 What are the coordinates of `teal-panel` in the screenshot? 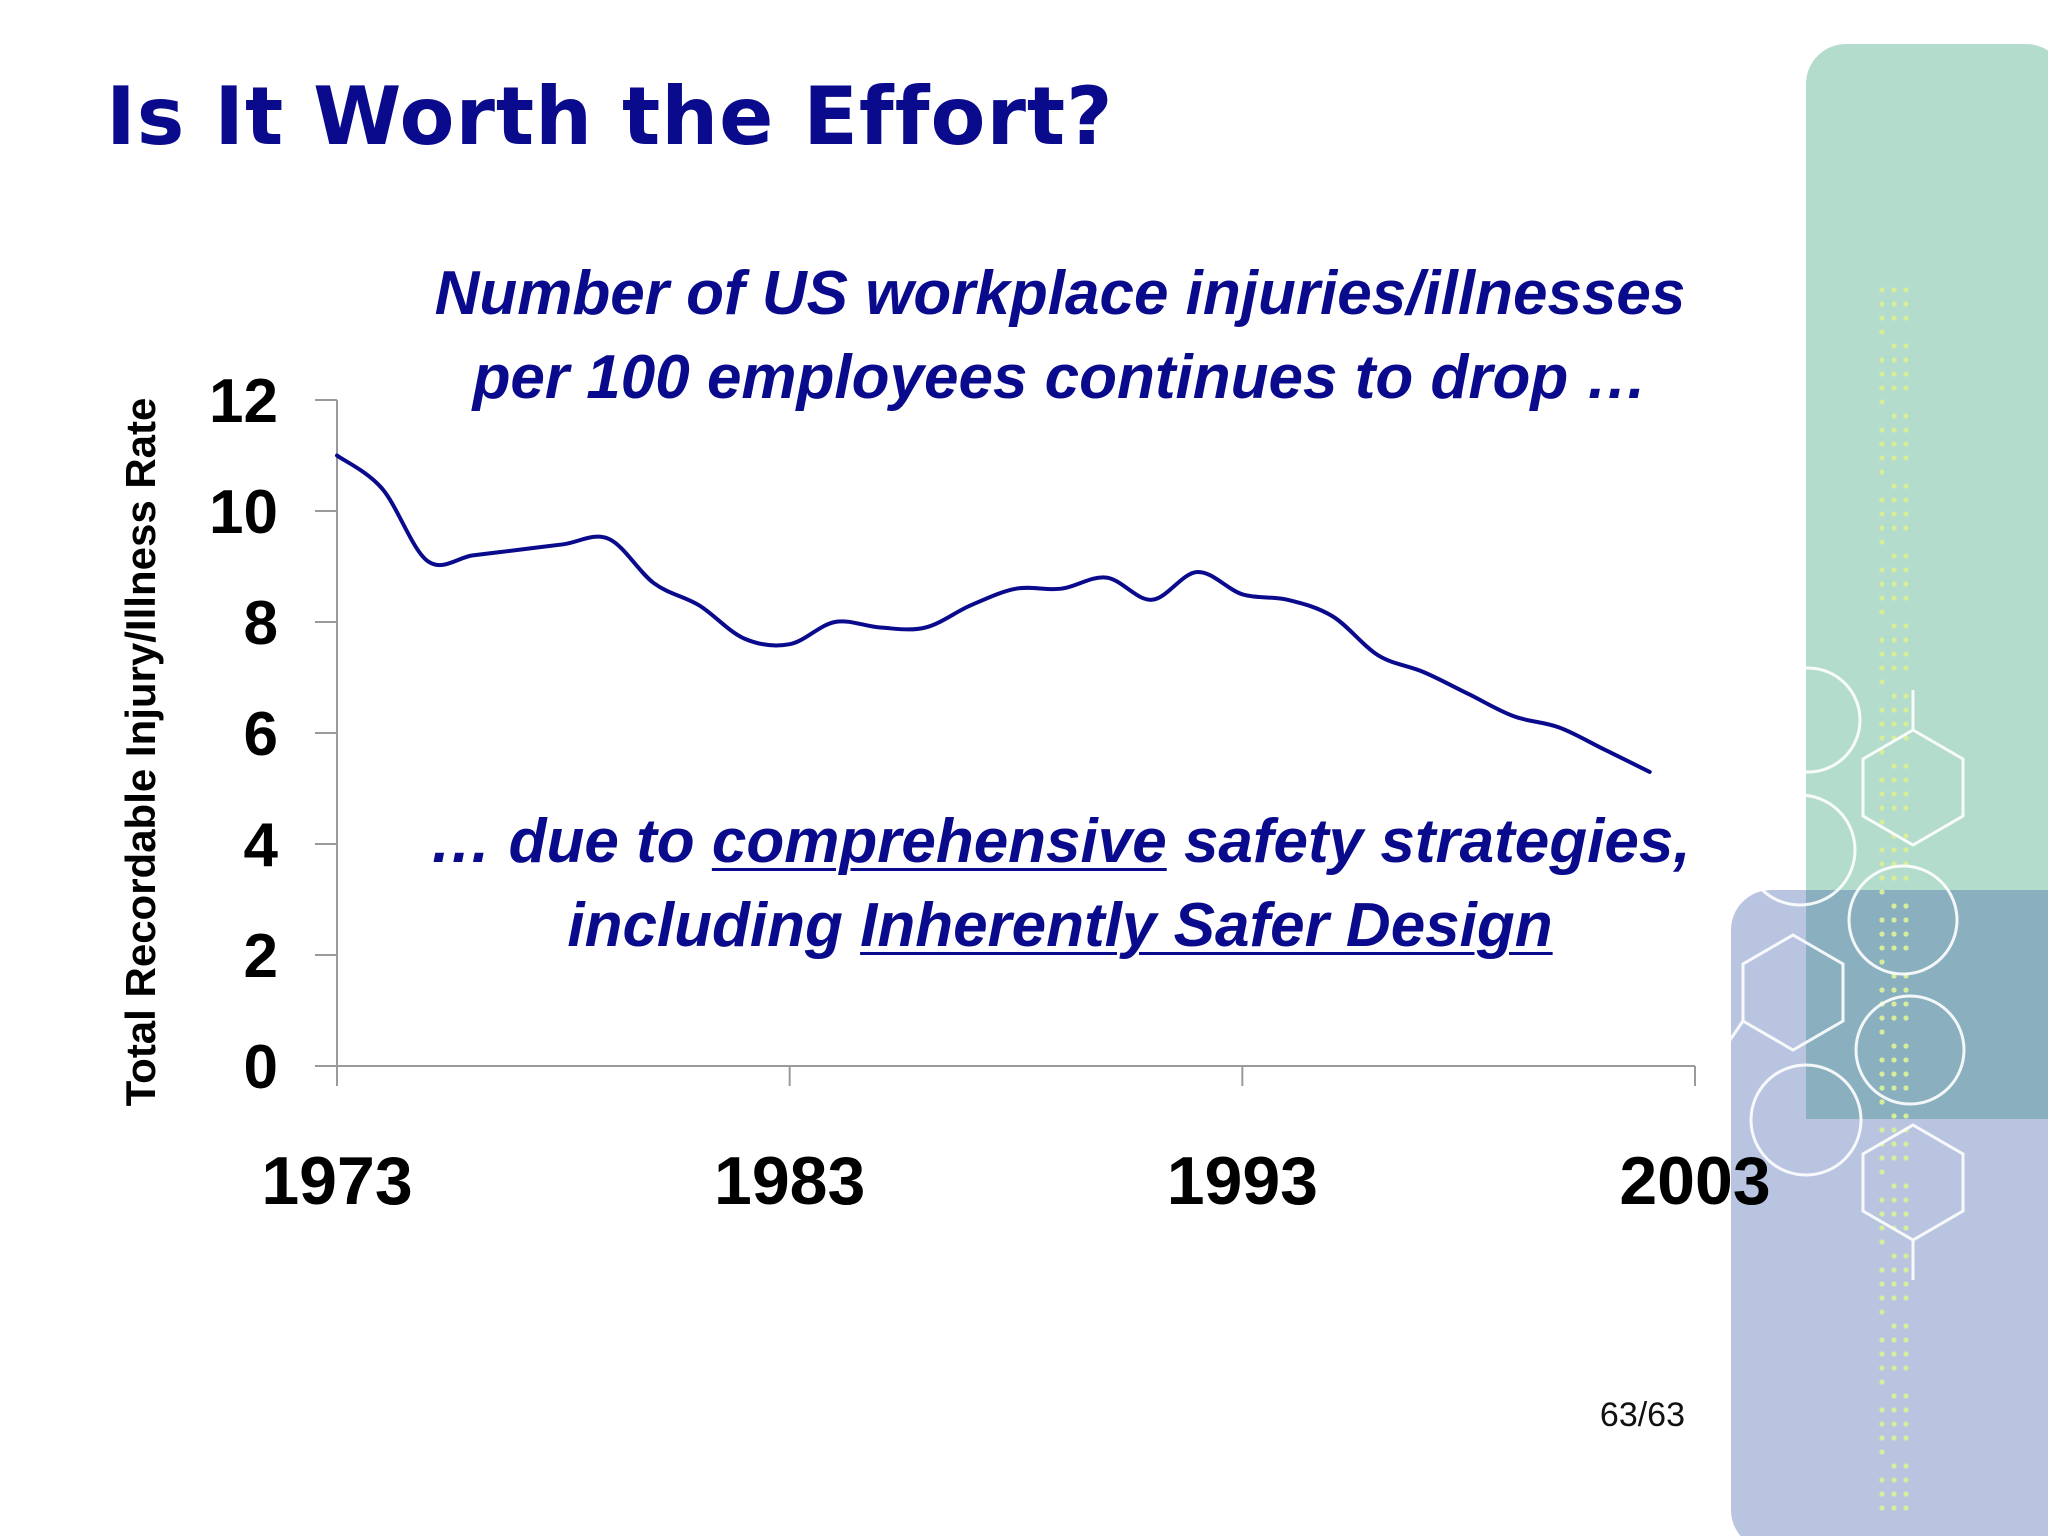 It's located at (1927, 581).